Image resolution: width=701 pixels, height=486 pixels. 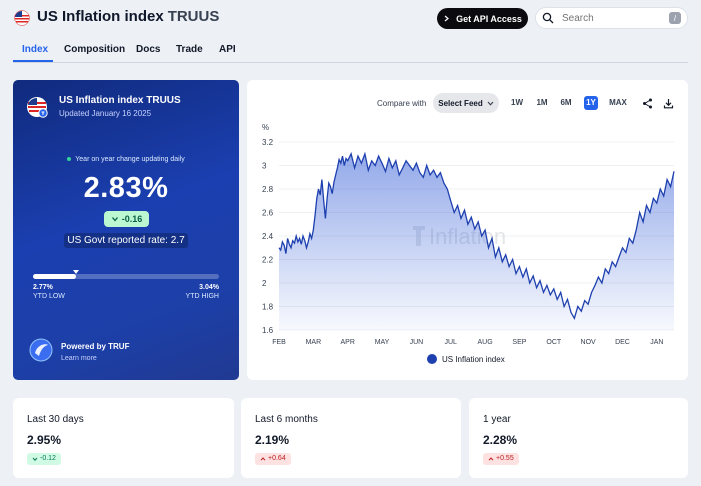 I want to click on get-api-access-label: Get API Access, so click(x=489, y=18).